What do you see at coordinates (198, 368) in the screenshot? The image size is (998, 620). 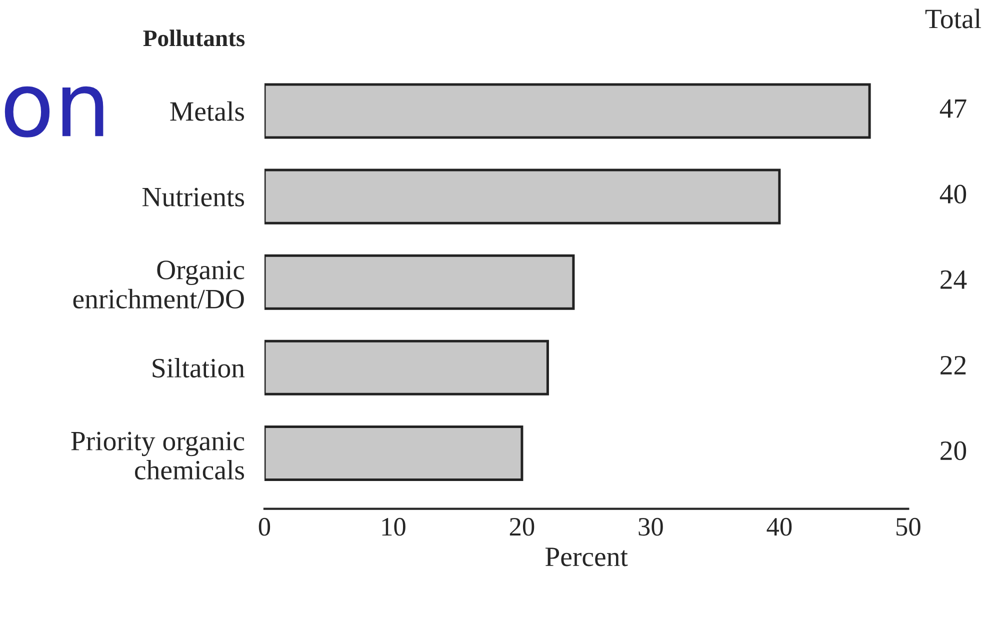 I see `y-tick-label: Siltation` at bounding box center [198, 368].